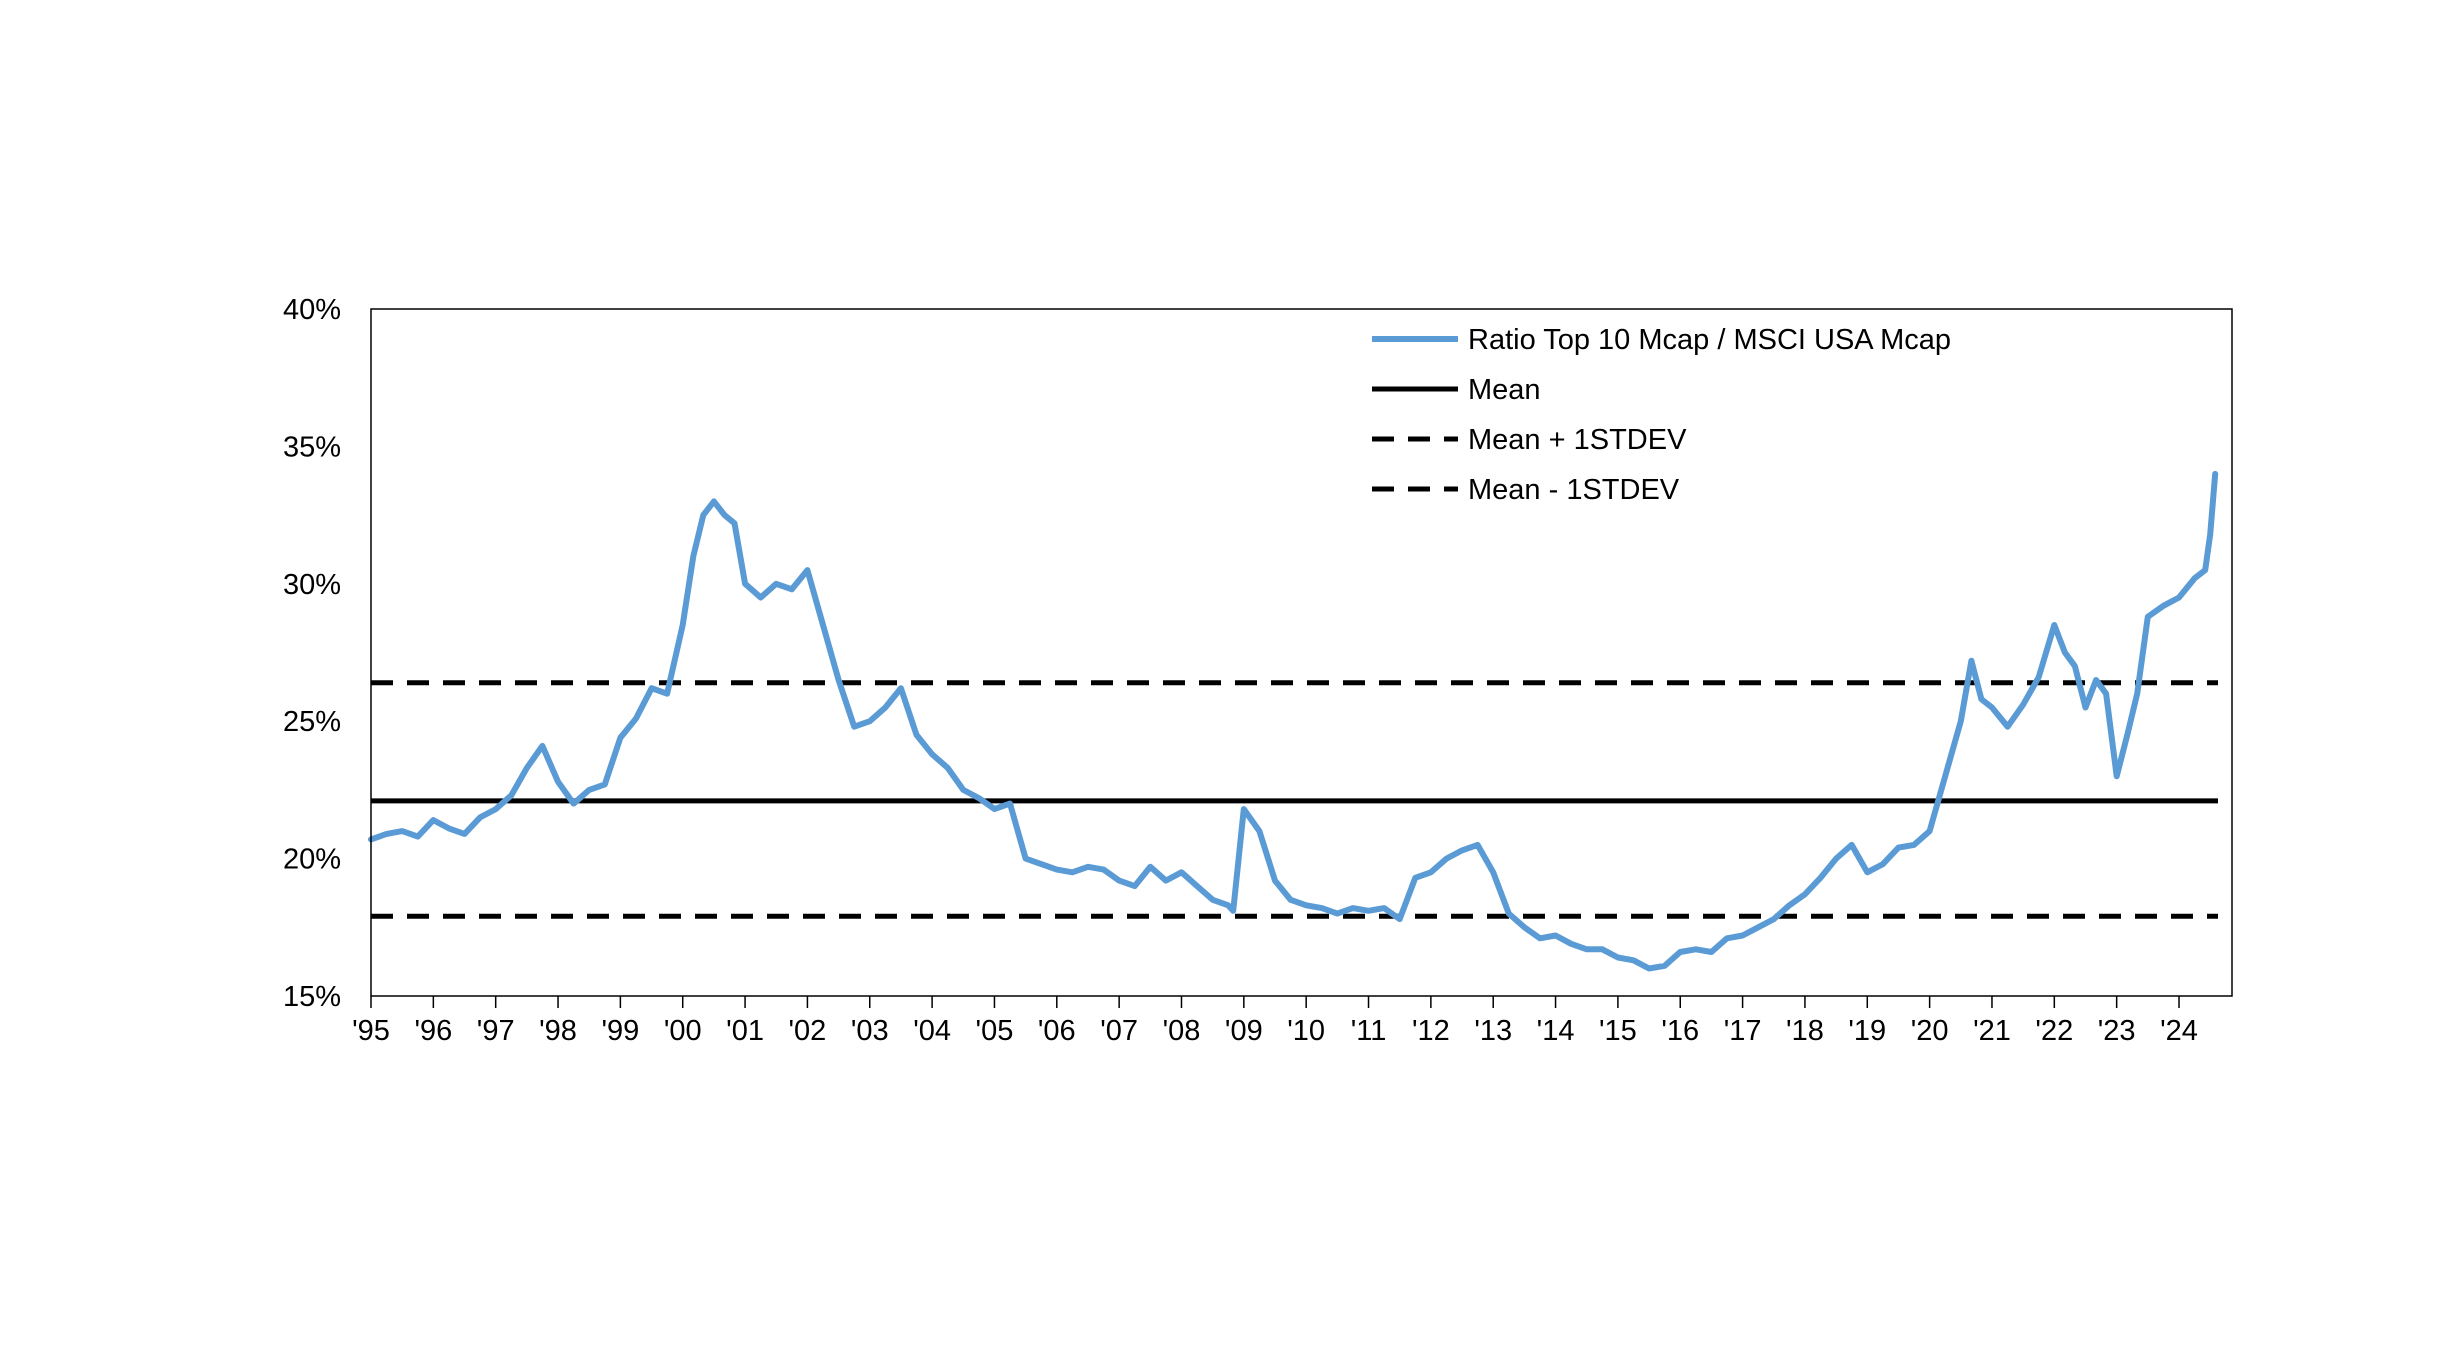 This screenshot has width=2452, height=1361. Describe the element at coordinates (1182, 1031) in the screenshot. I see `x-tick-label: '08` at that location.